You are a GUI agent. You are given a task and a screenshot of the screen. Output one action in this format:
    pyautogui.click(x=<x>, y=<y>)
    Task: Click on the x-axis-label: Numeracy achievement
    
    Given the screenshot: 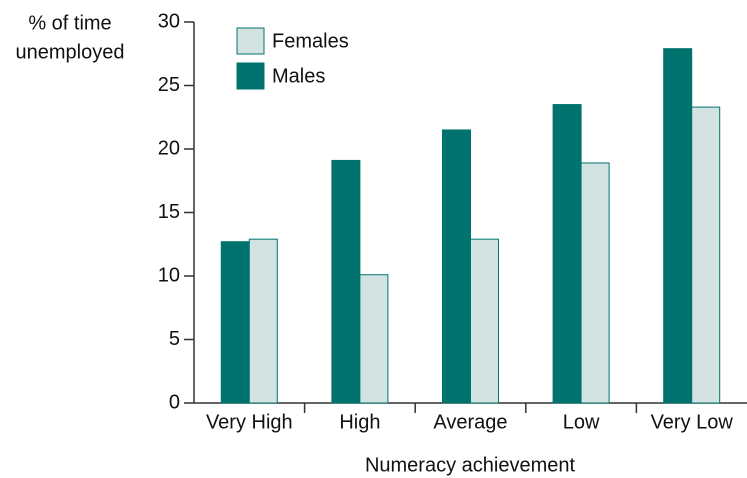 What is the action you would take?
    pyautogui.click(x=470, y=465)
    